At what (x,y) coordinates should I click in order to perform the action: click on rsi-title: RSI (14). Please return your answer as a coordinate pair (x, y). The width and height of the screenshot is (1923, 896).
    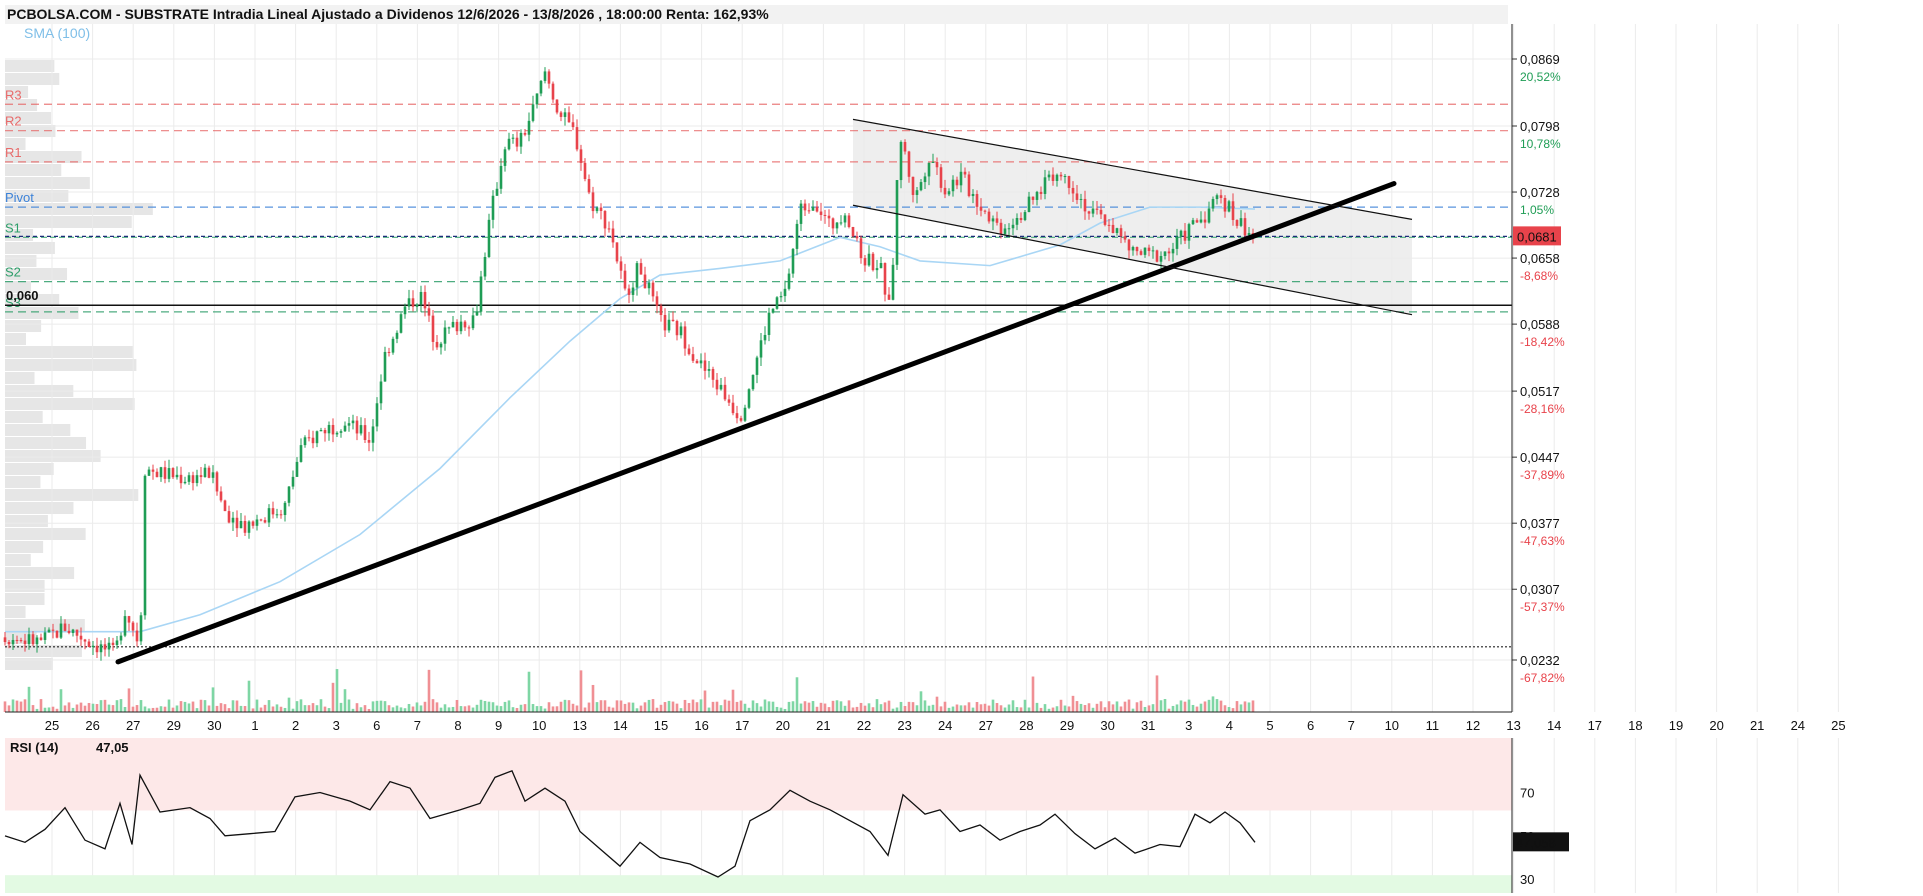
    Looking at the image, I should click on (34, 747).